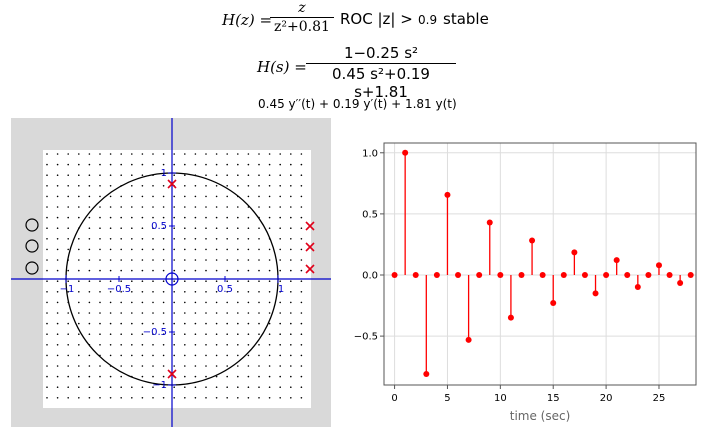 The height and width of the screenshot is (431, 702). I want to click on stability-label: stable, so click(466, 19).